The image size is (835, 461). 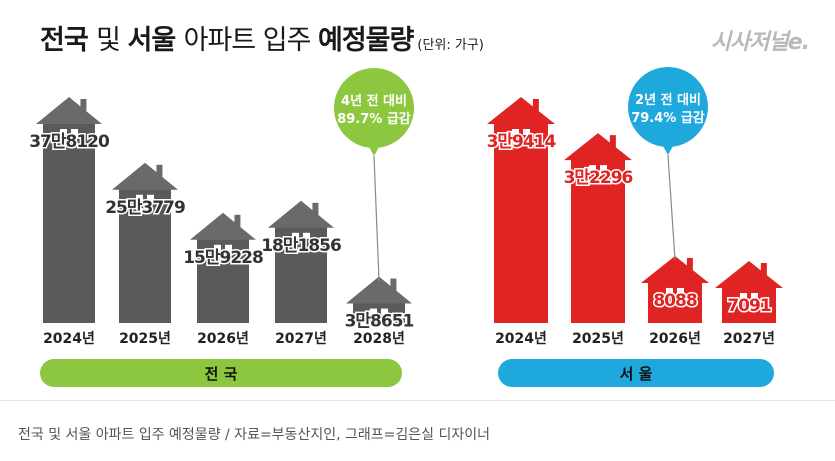 I want to click on title-word-apartment: 아파트, so click(x=223, y=40).